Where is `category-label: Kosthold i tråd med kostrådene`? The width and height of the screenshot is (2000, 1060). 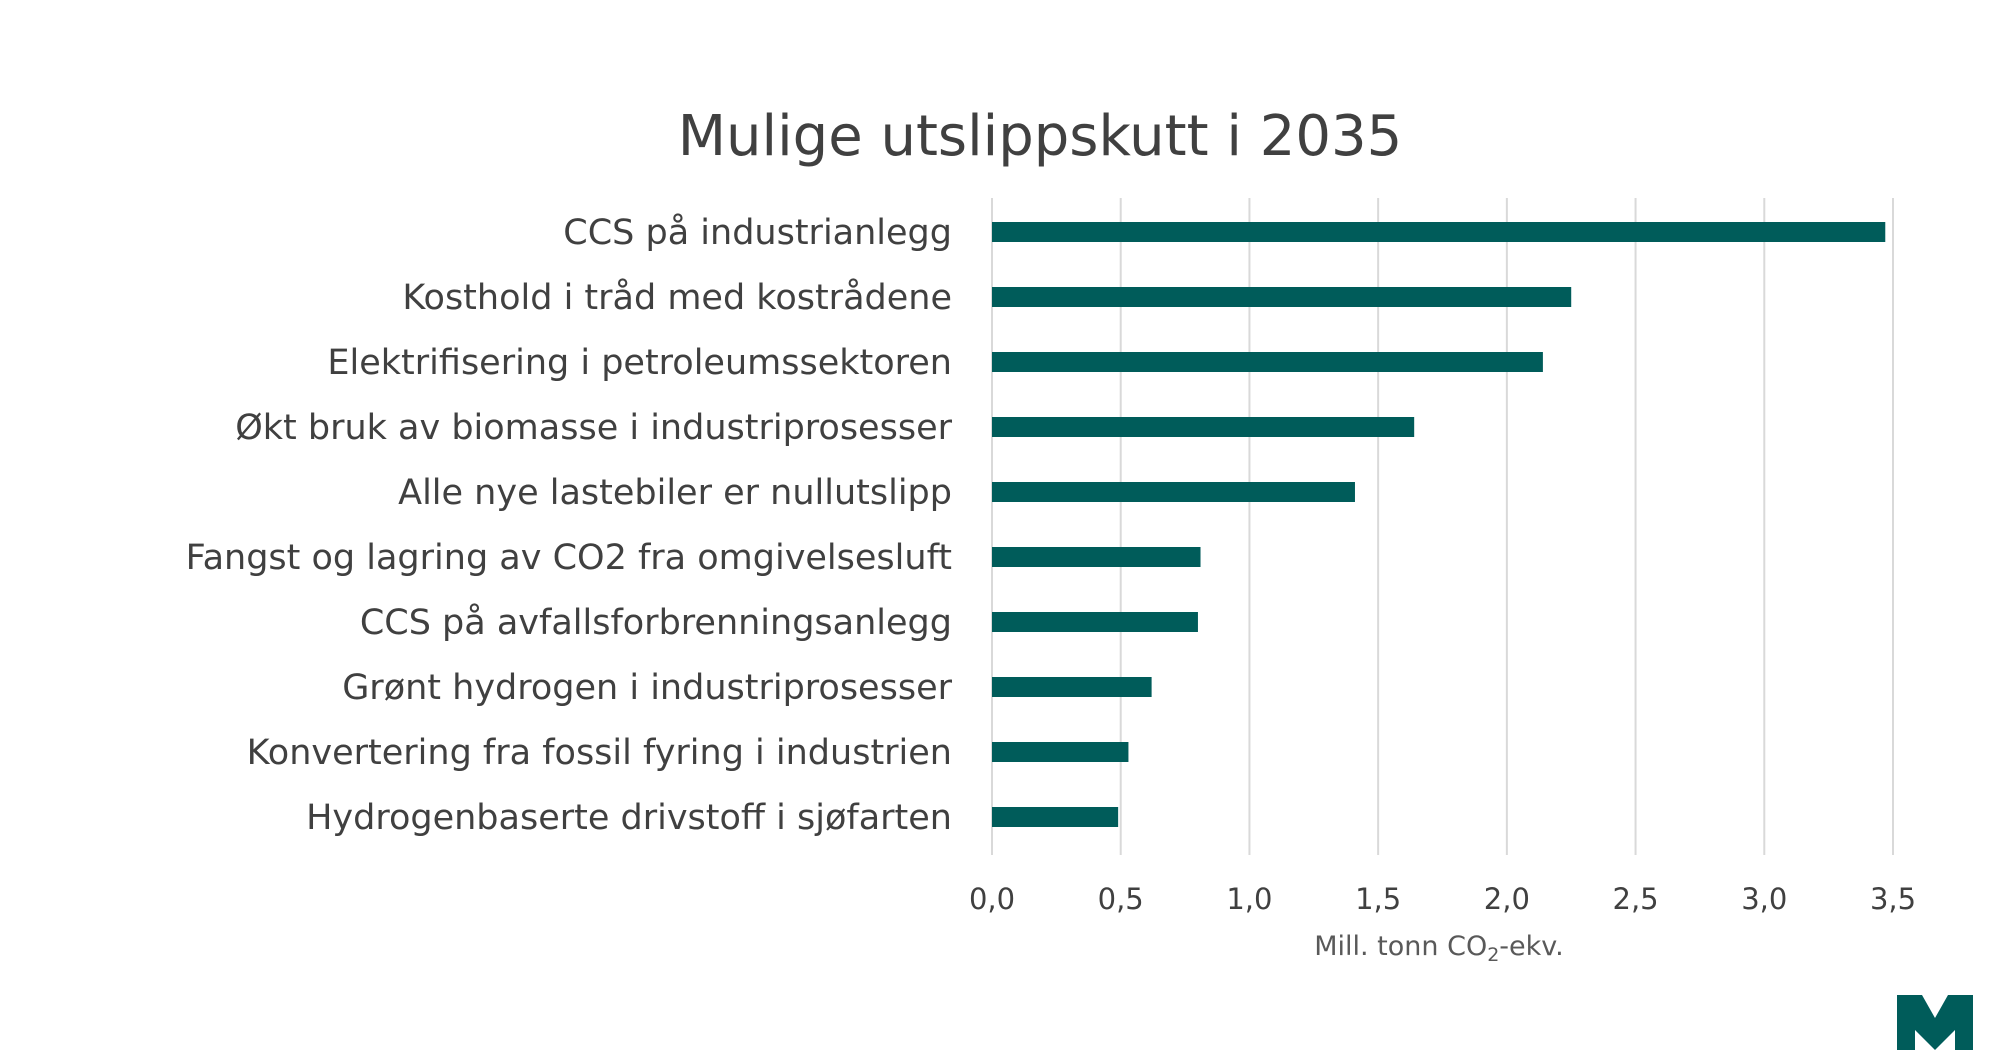
category-label: Kosthold i tråd med kostrådene is located at coordinates (677, 297).